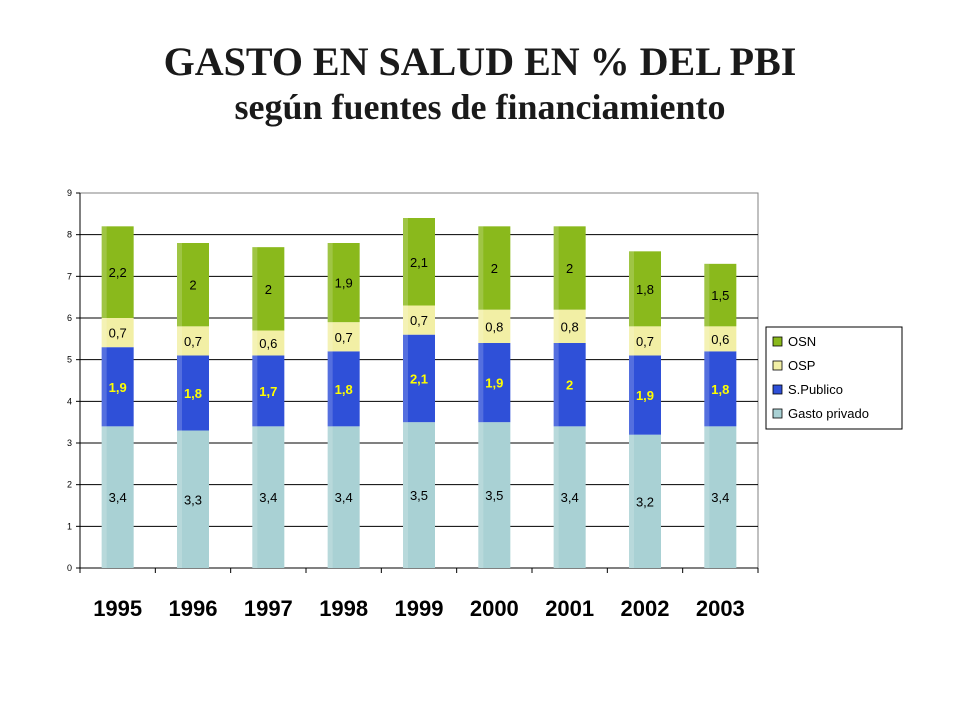  I want to click on y-tick-label: 3, so click(69, 443).